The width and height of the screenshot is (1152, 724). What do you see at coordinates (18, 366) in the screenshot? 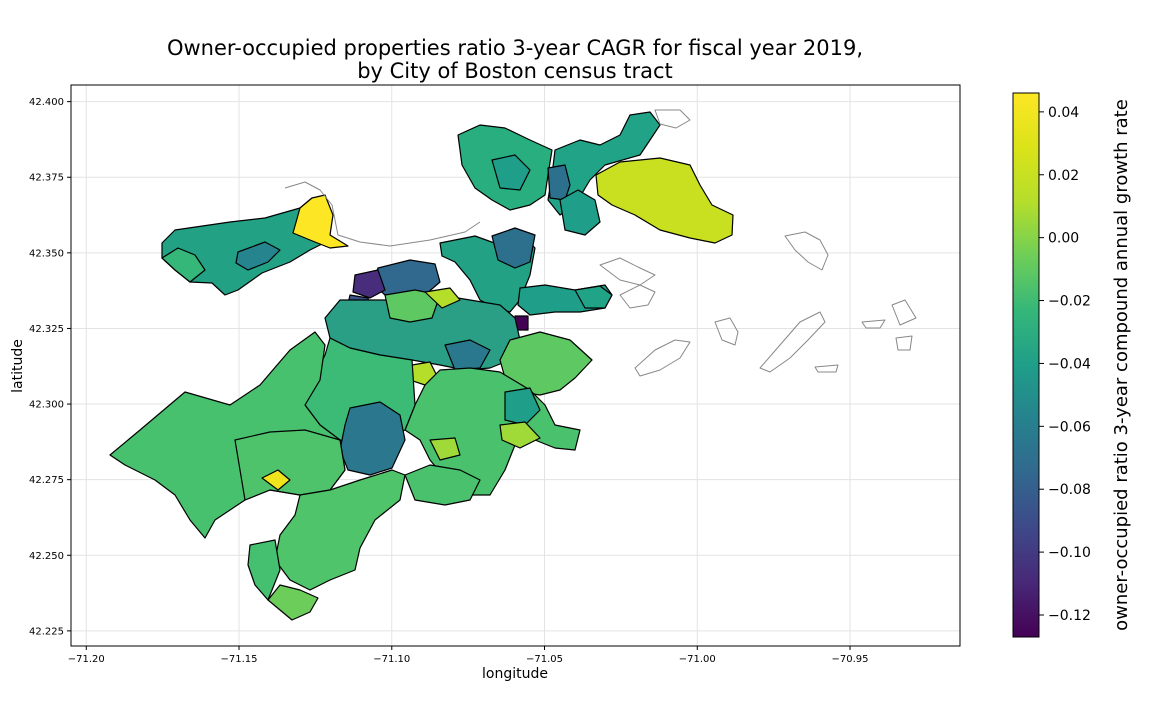
I see `y-axis-label: latitude` at bounding box center [18, 366].